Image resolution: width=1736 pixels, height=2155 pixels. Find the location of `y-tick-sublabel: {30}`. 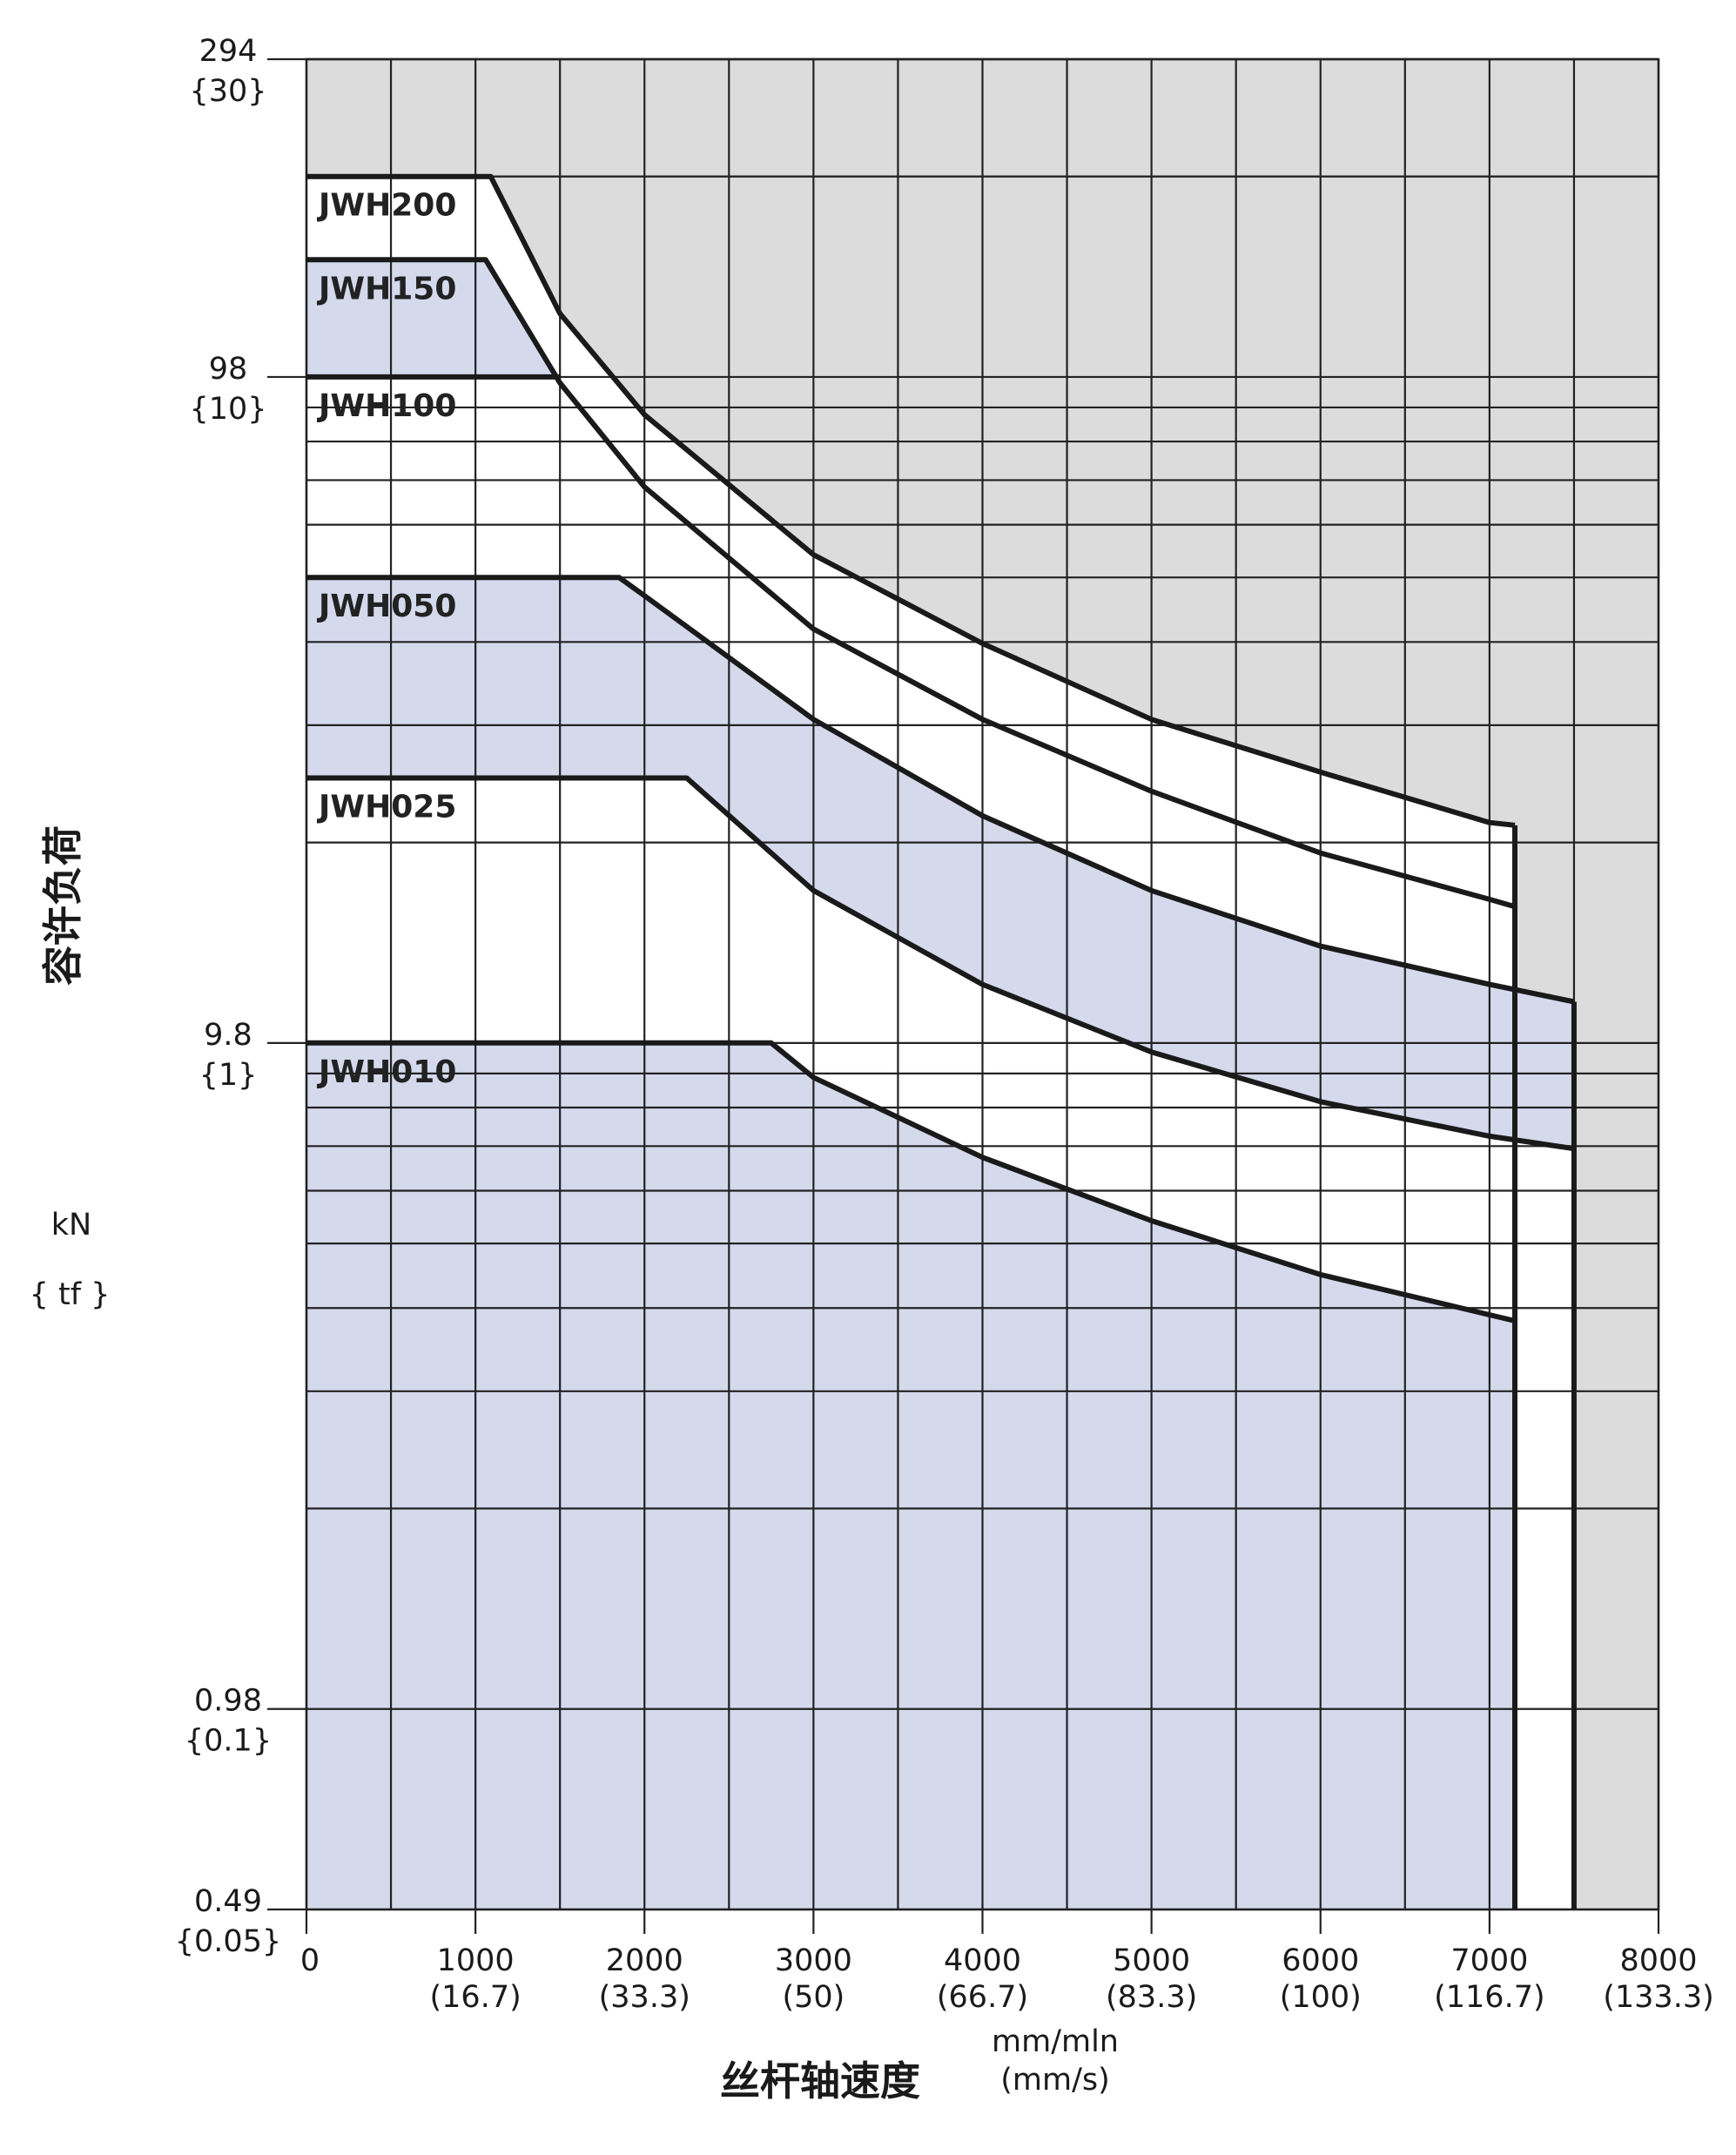

y-tick-sublabel: {30} is located at coordinates (227, 91).